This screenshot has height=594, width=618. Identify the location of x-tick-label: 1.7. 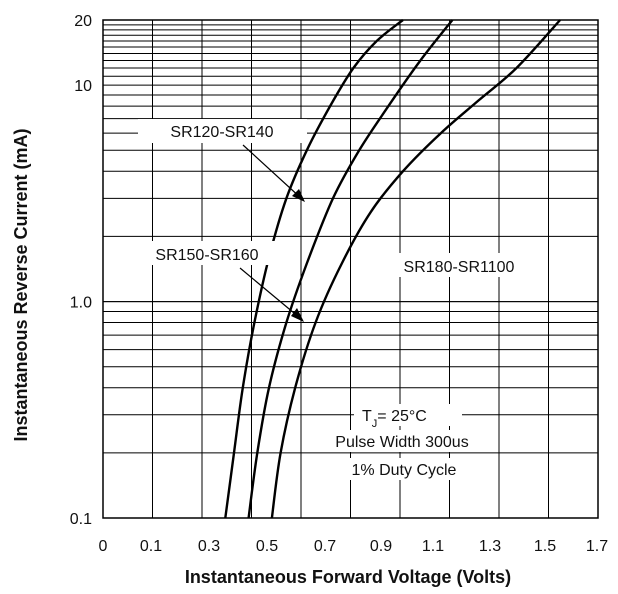
(597, 546).